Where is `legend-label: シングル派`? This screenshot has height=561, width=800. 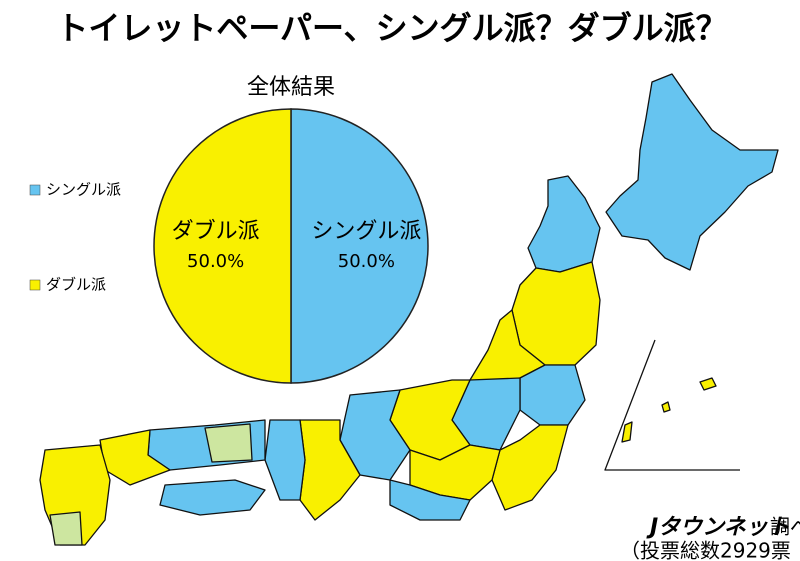
legend-label: シングル派 is located at coordinates (83, 190).